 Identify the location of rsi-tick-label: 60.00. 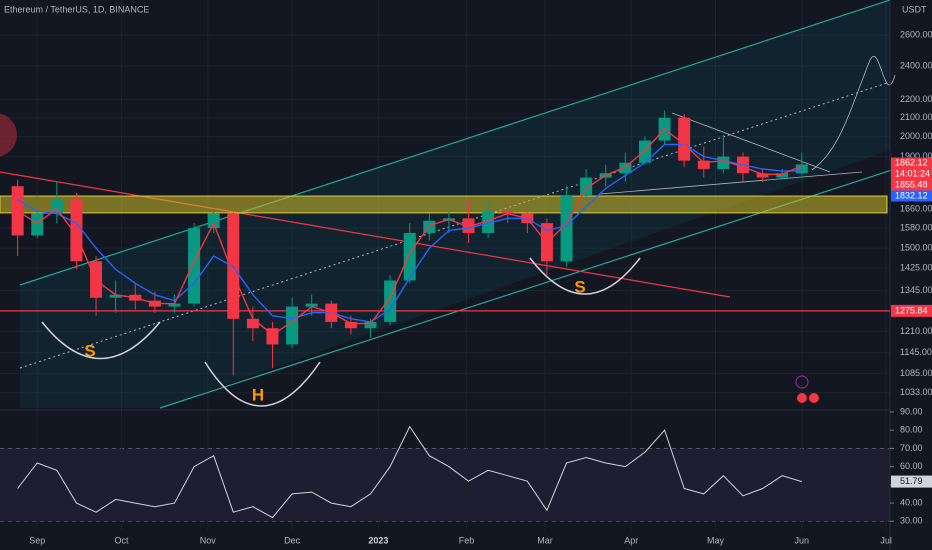
(911, 466).